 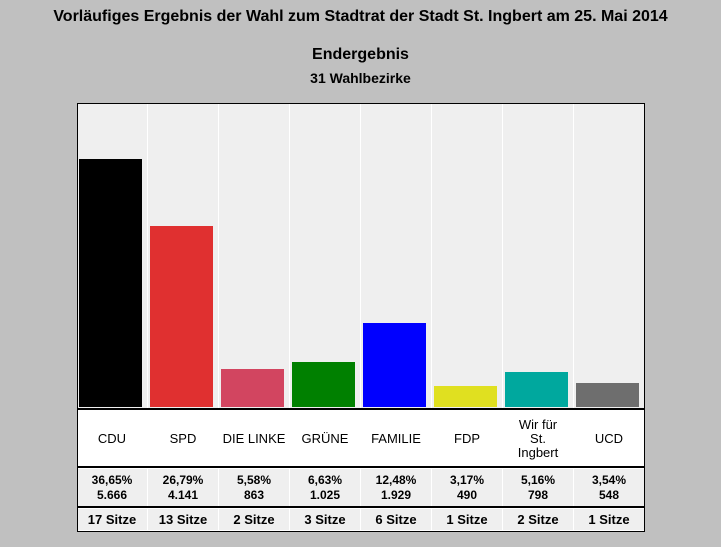 I want to click on party-stats: 26,79% 4.141, so click(x=183, y=488).